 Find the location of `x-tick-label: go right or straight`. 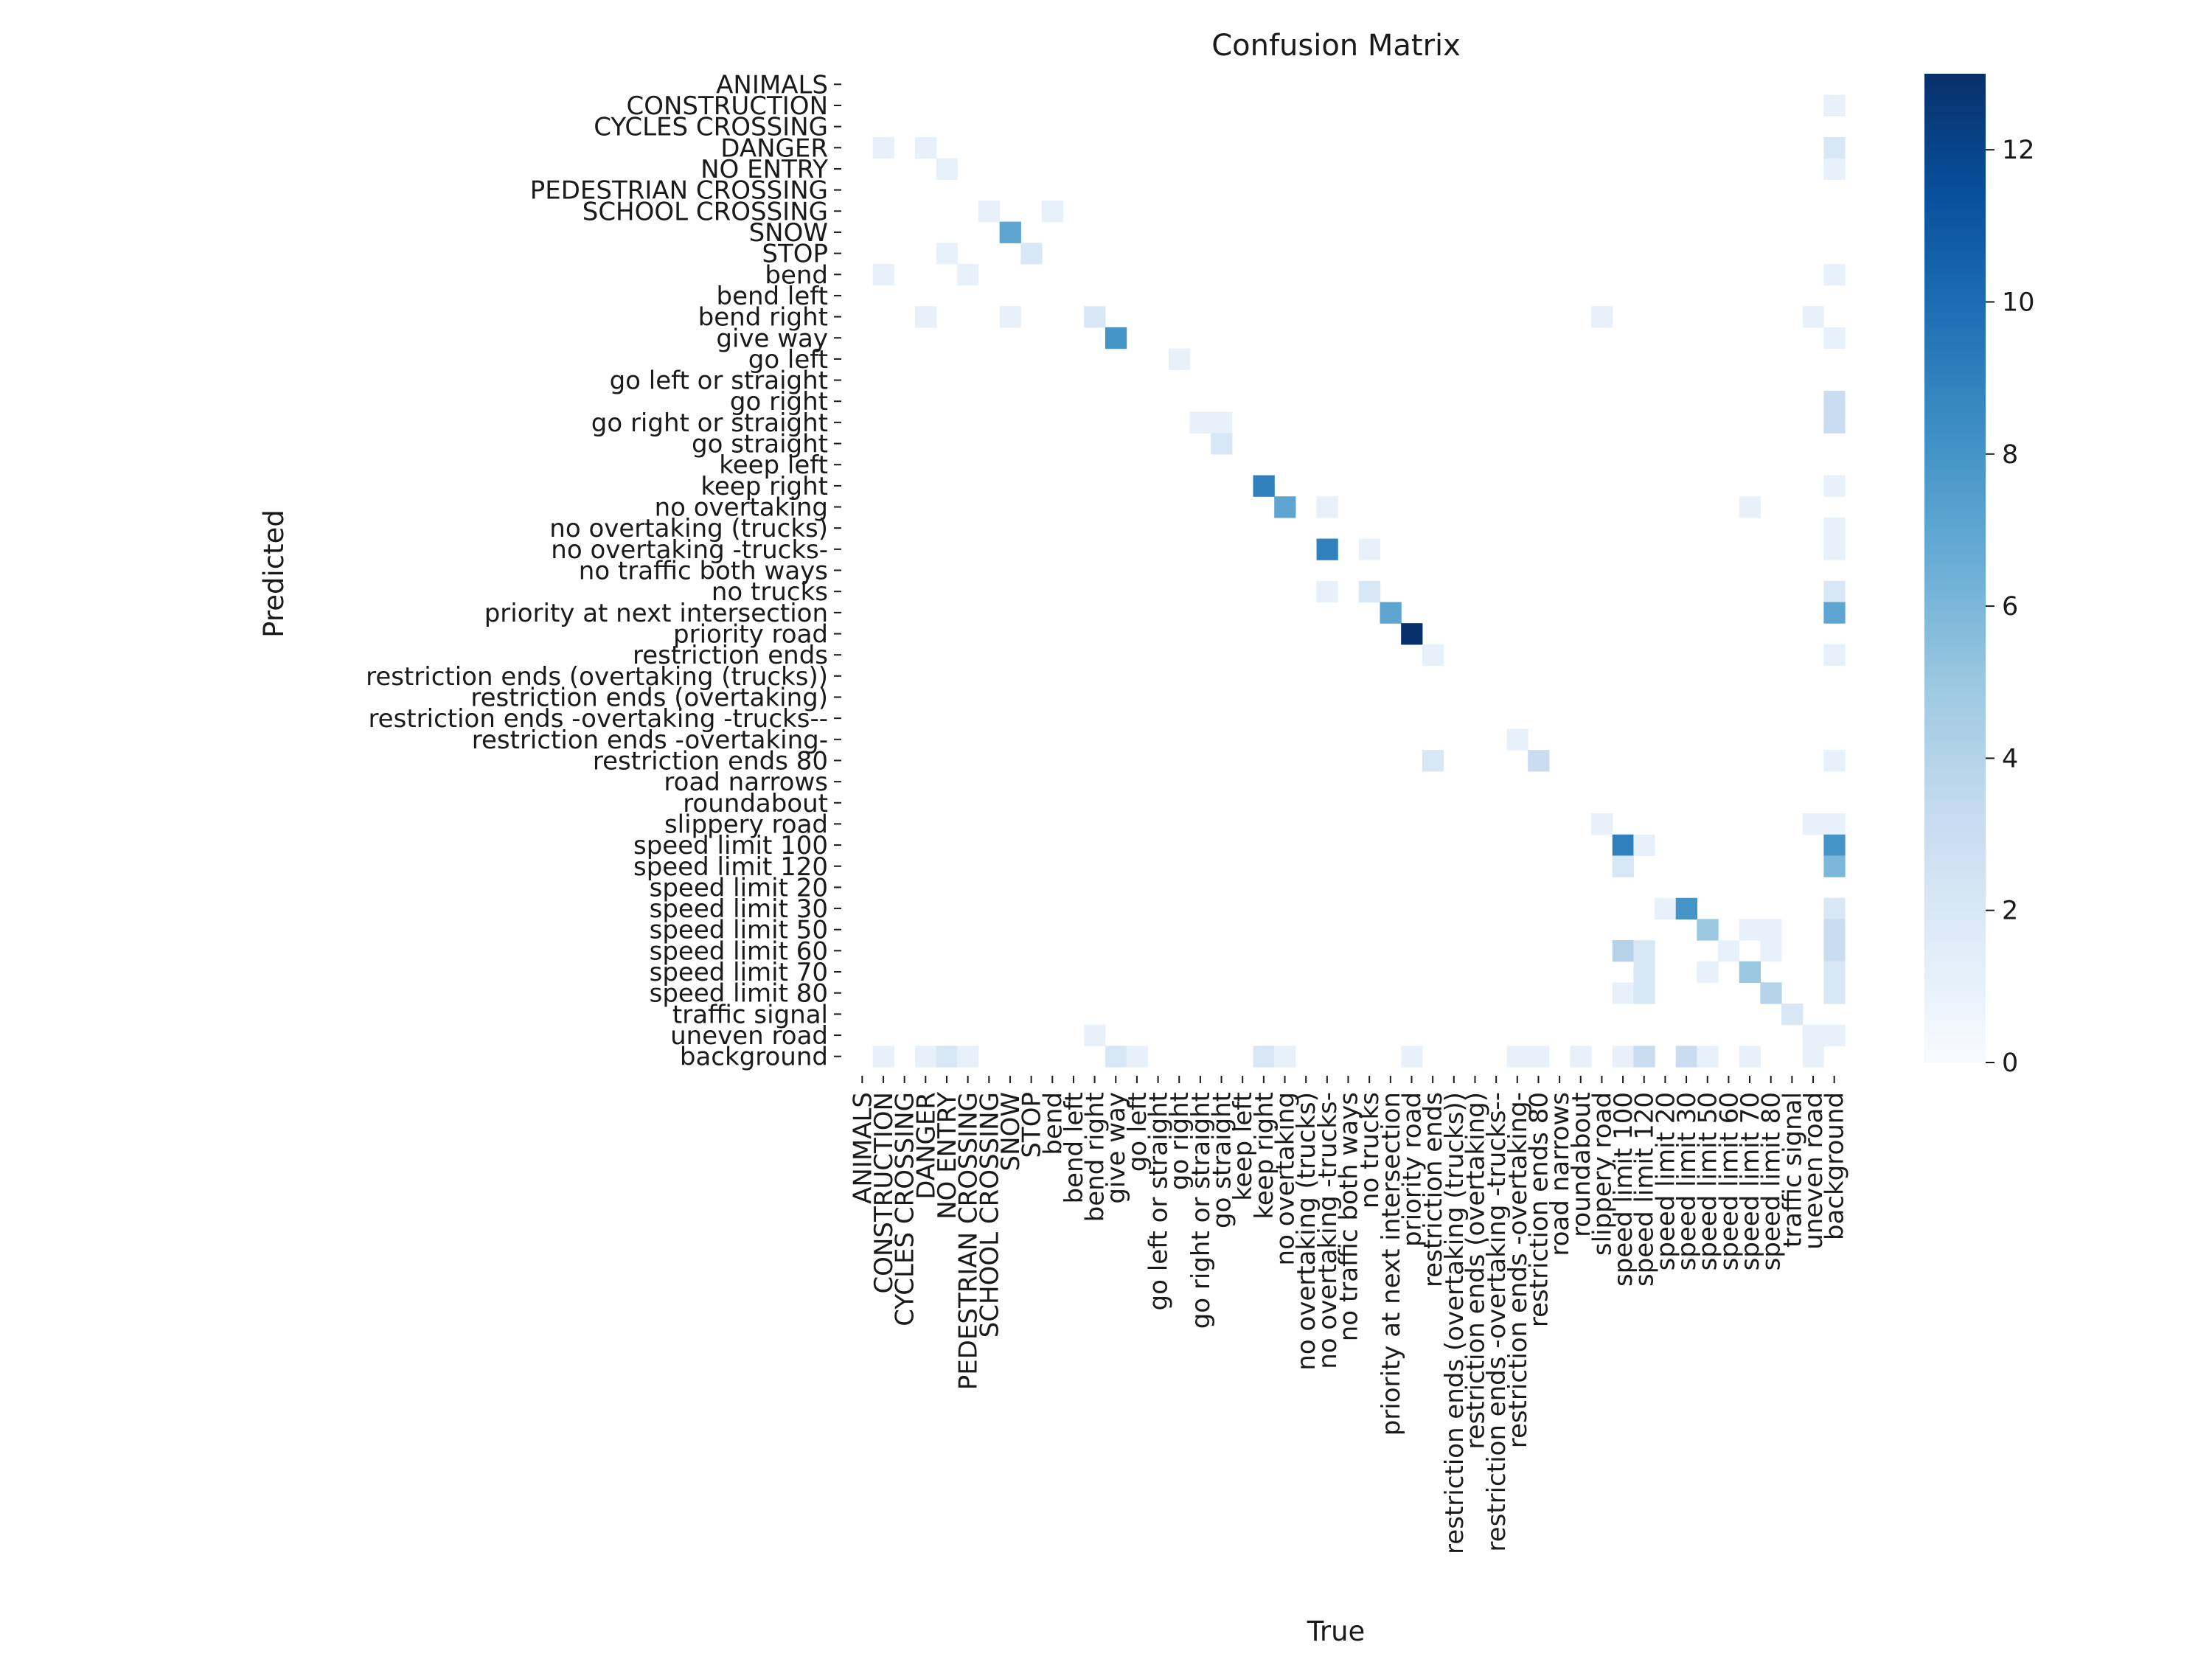

x-tick-label: go right or straight is located at coordinates (1201, 1210).